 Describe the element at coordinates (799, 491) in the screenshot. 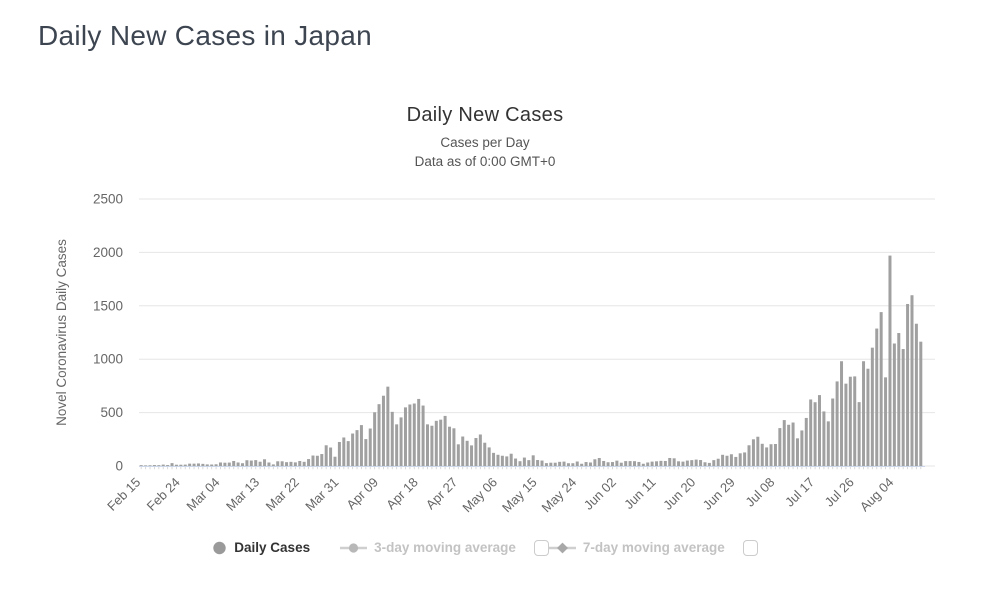

I see `svg-text: Jul 17` at that location.